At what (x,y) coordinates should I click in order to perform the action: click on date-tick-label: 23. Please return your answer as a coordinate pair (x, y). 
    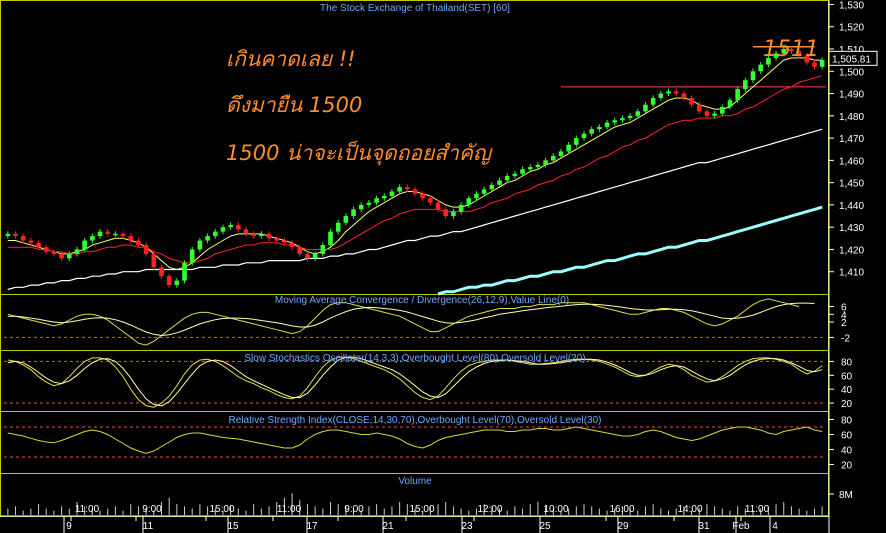
    Looking at the image, I should click on (467, 526).